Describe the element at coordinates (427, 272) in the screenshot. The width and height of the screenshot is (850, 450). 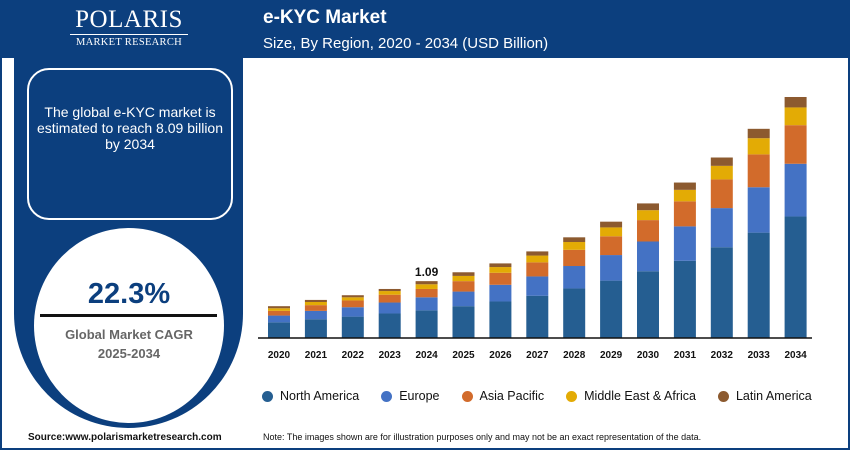
I see `data-label: 1.09` at that location.